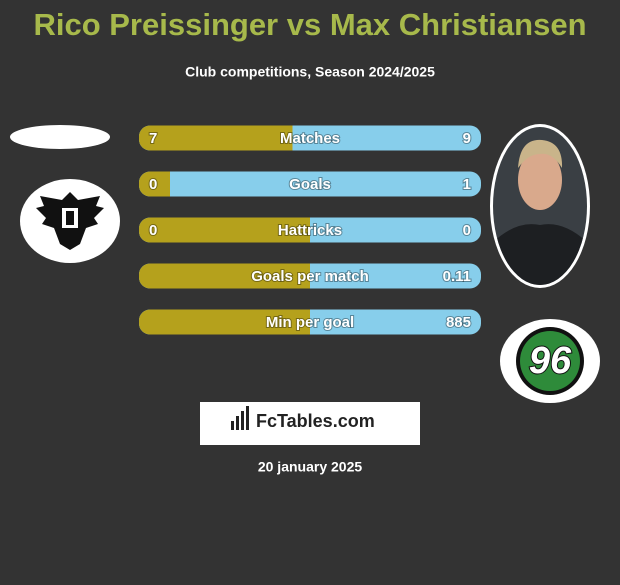  I want to click on brand: FcTables.com, so click(315, 421).